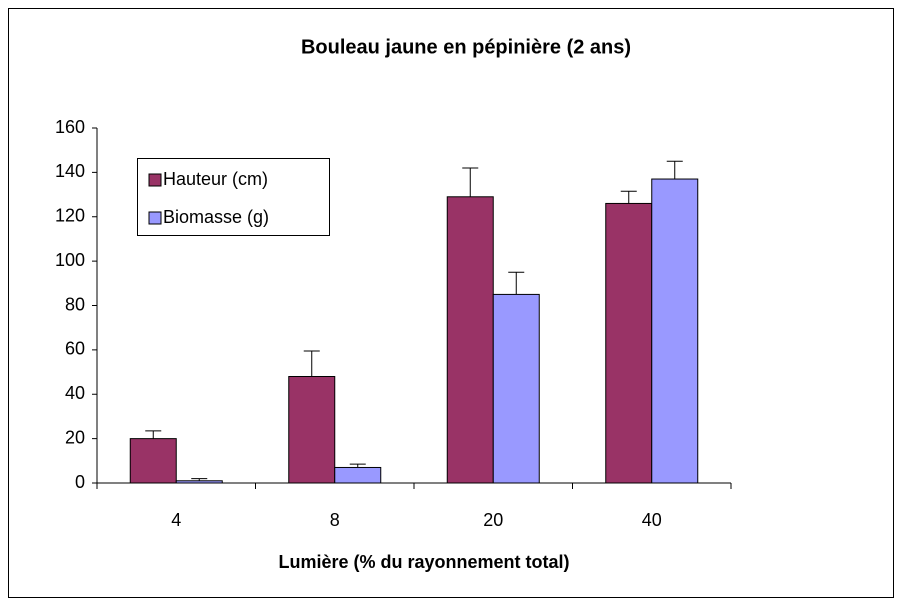 This screenshot has height=612, width=903. Describe the element at coordinates (652, 520) in the screenshot. I see `x-tick-label: 40` at that location.